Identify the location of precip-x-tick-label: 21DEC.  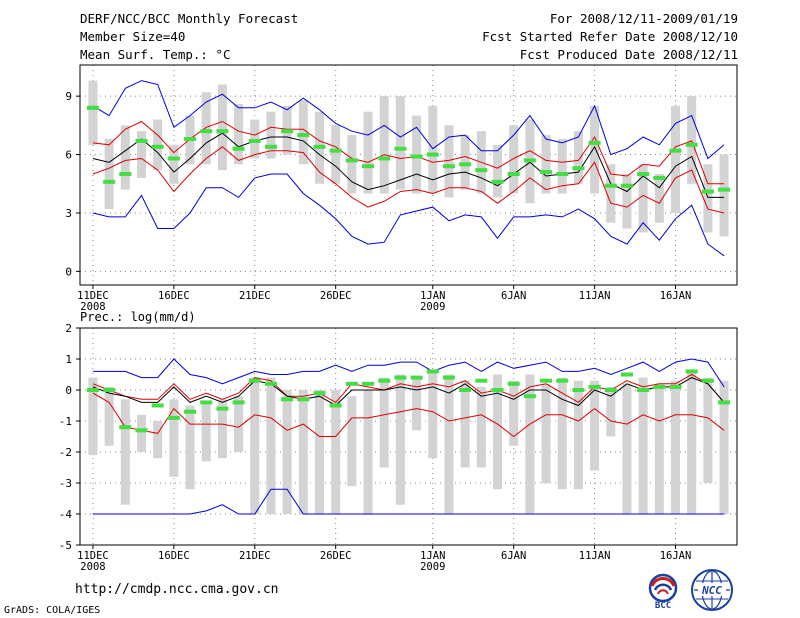
(255, 556).